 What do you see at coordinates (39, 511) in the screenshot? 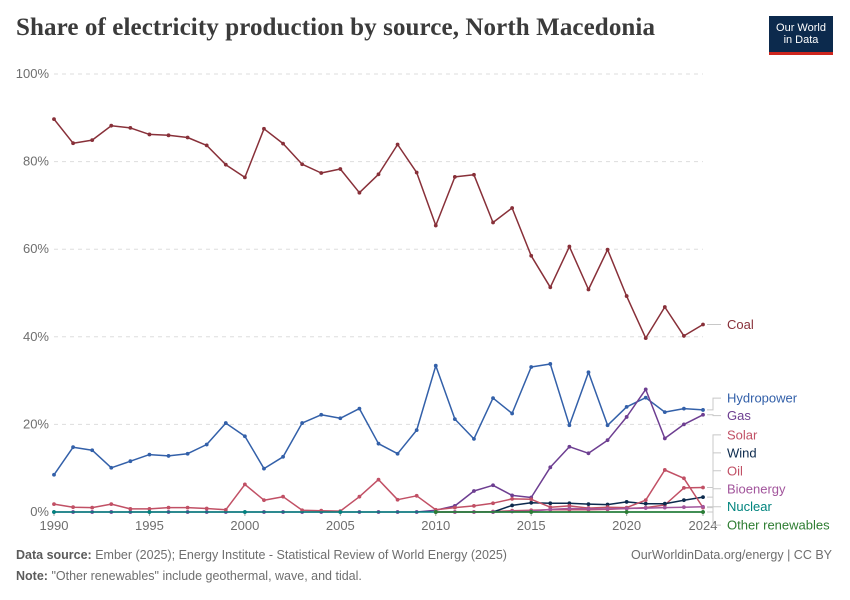
I see `y-tick-label: 0%` at bounding box center [39, 511].